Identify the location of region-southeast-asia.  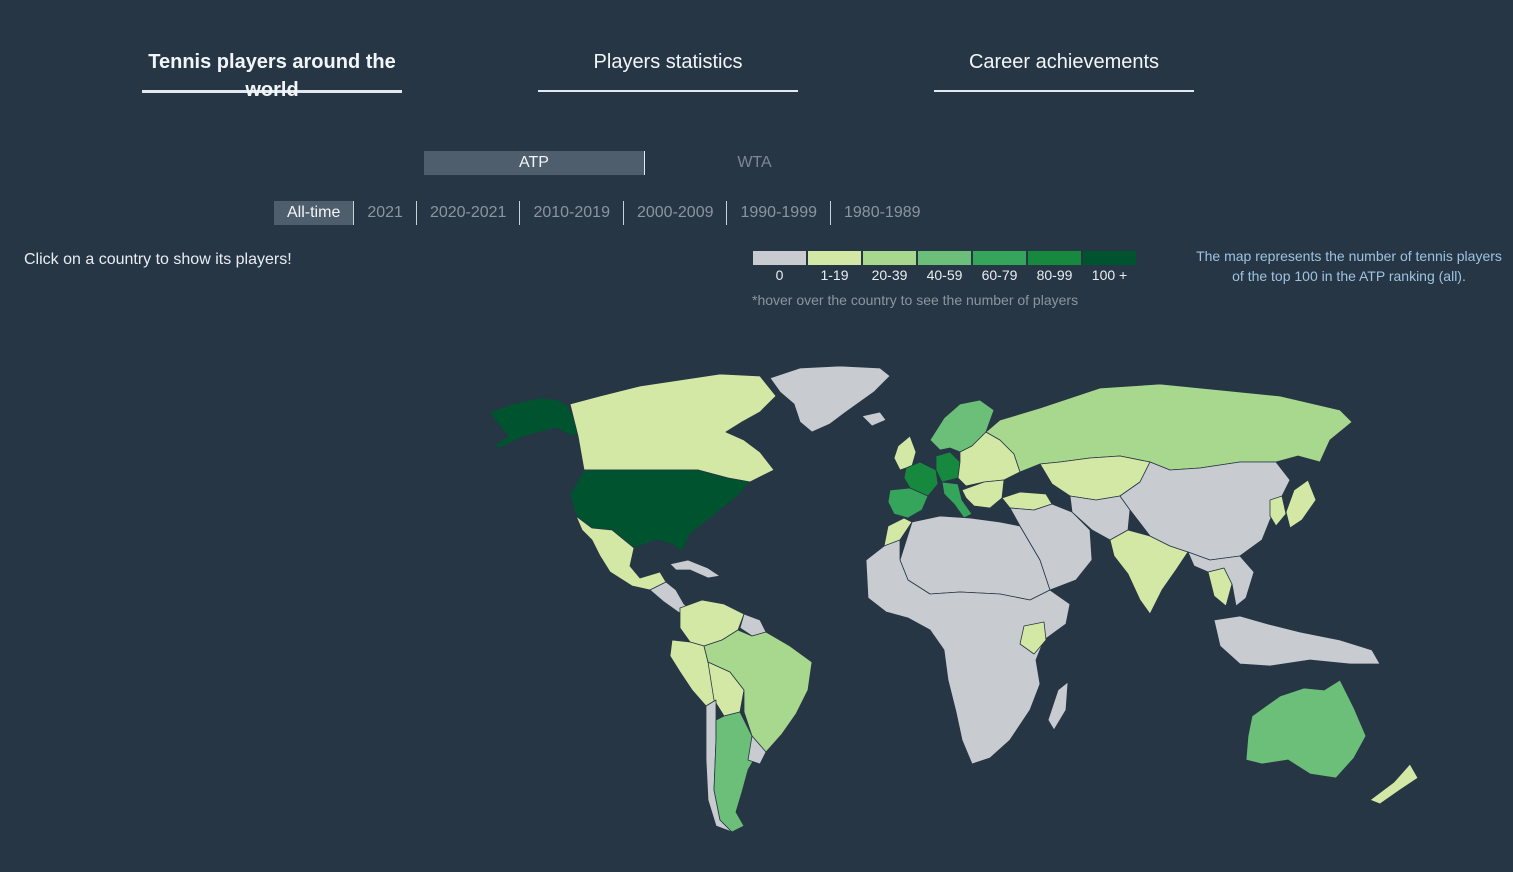
(1221, 579).